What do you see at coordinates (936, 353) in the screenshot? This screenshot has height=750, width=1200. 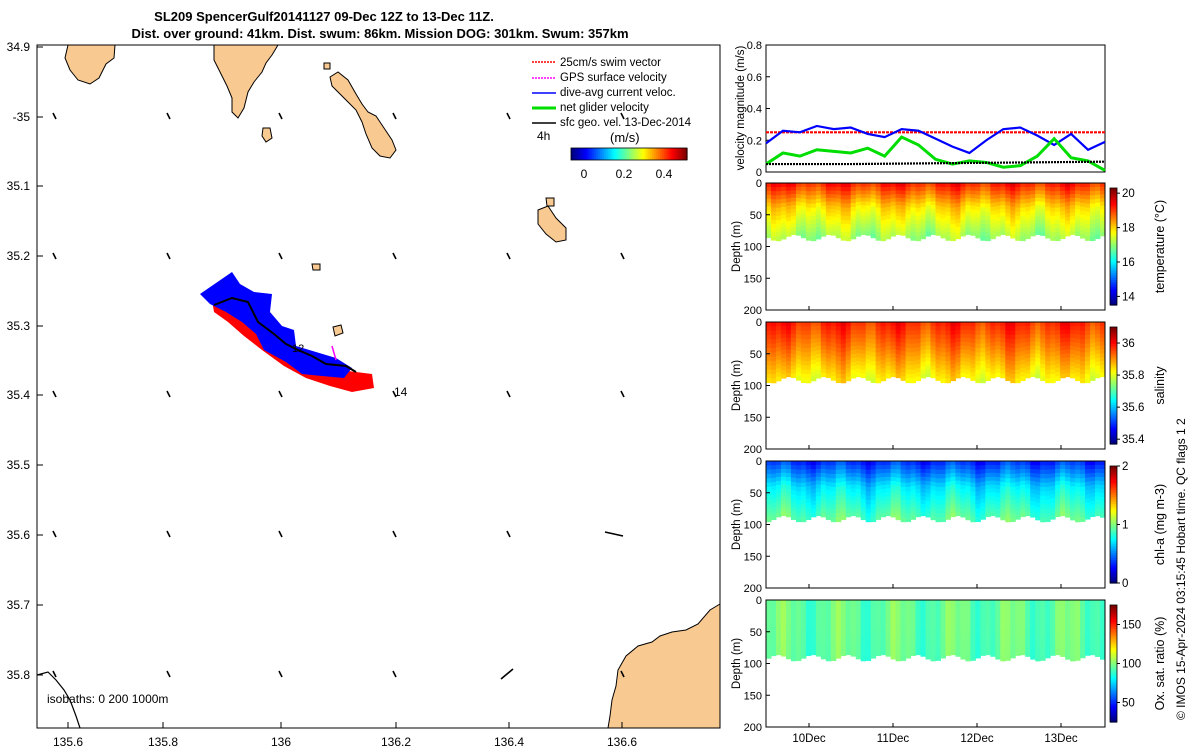 I see `salinity-section-data` at bounding box center [936, 353].